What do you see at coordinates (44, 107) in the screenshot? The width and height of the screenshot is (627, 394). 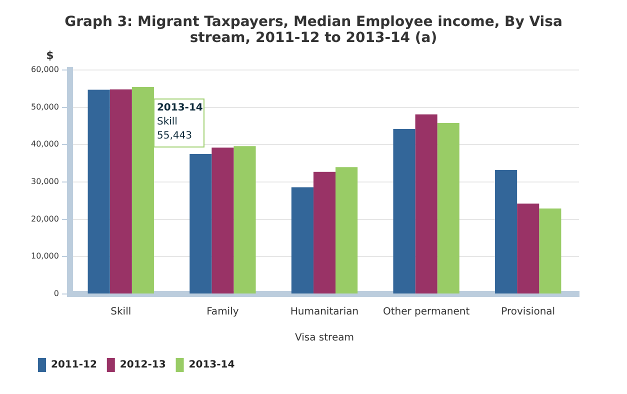 I see `y-tick-label: 50,000` at bounding box center [44, 107].